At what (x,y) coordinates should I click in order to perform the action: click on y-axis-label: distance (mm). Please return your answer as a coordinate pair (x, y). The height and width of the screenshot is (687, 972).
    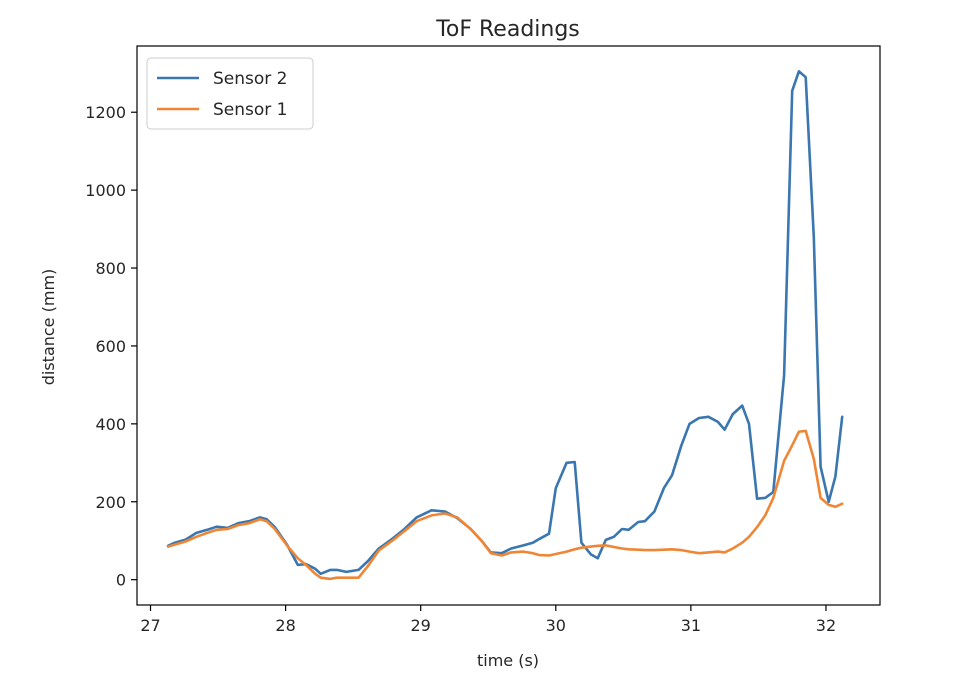
    Looking at the image, I should click on (48, 327).